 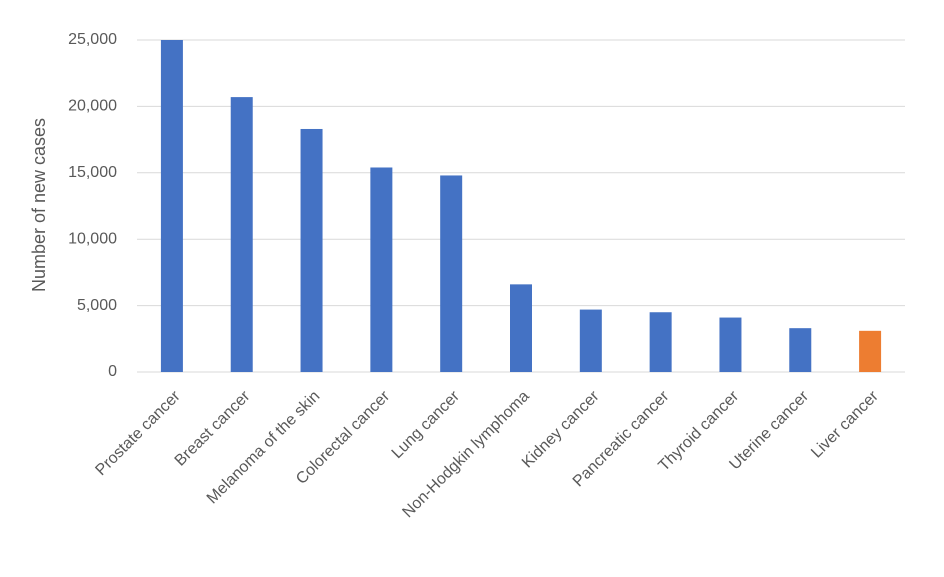 I want to click on x-tick-label: Melanoma of the skin, so click(x=264, y=448).